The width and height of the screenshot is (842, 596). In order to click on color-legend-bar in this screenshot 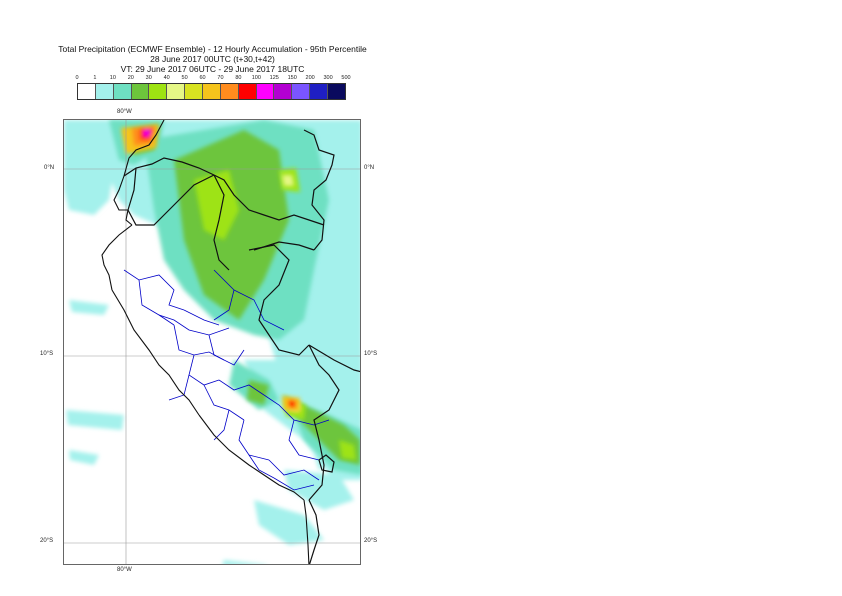, I will do `click(211, 91)`.